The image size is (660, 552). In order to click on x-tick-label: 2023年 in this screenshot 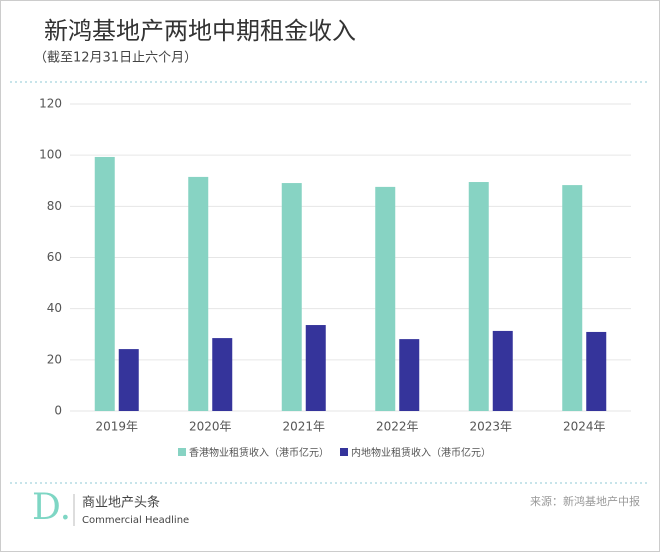, I will do `click(490, 427)`.